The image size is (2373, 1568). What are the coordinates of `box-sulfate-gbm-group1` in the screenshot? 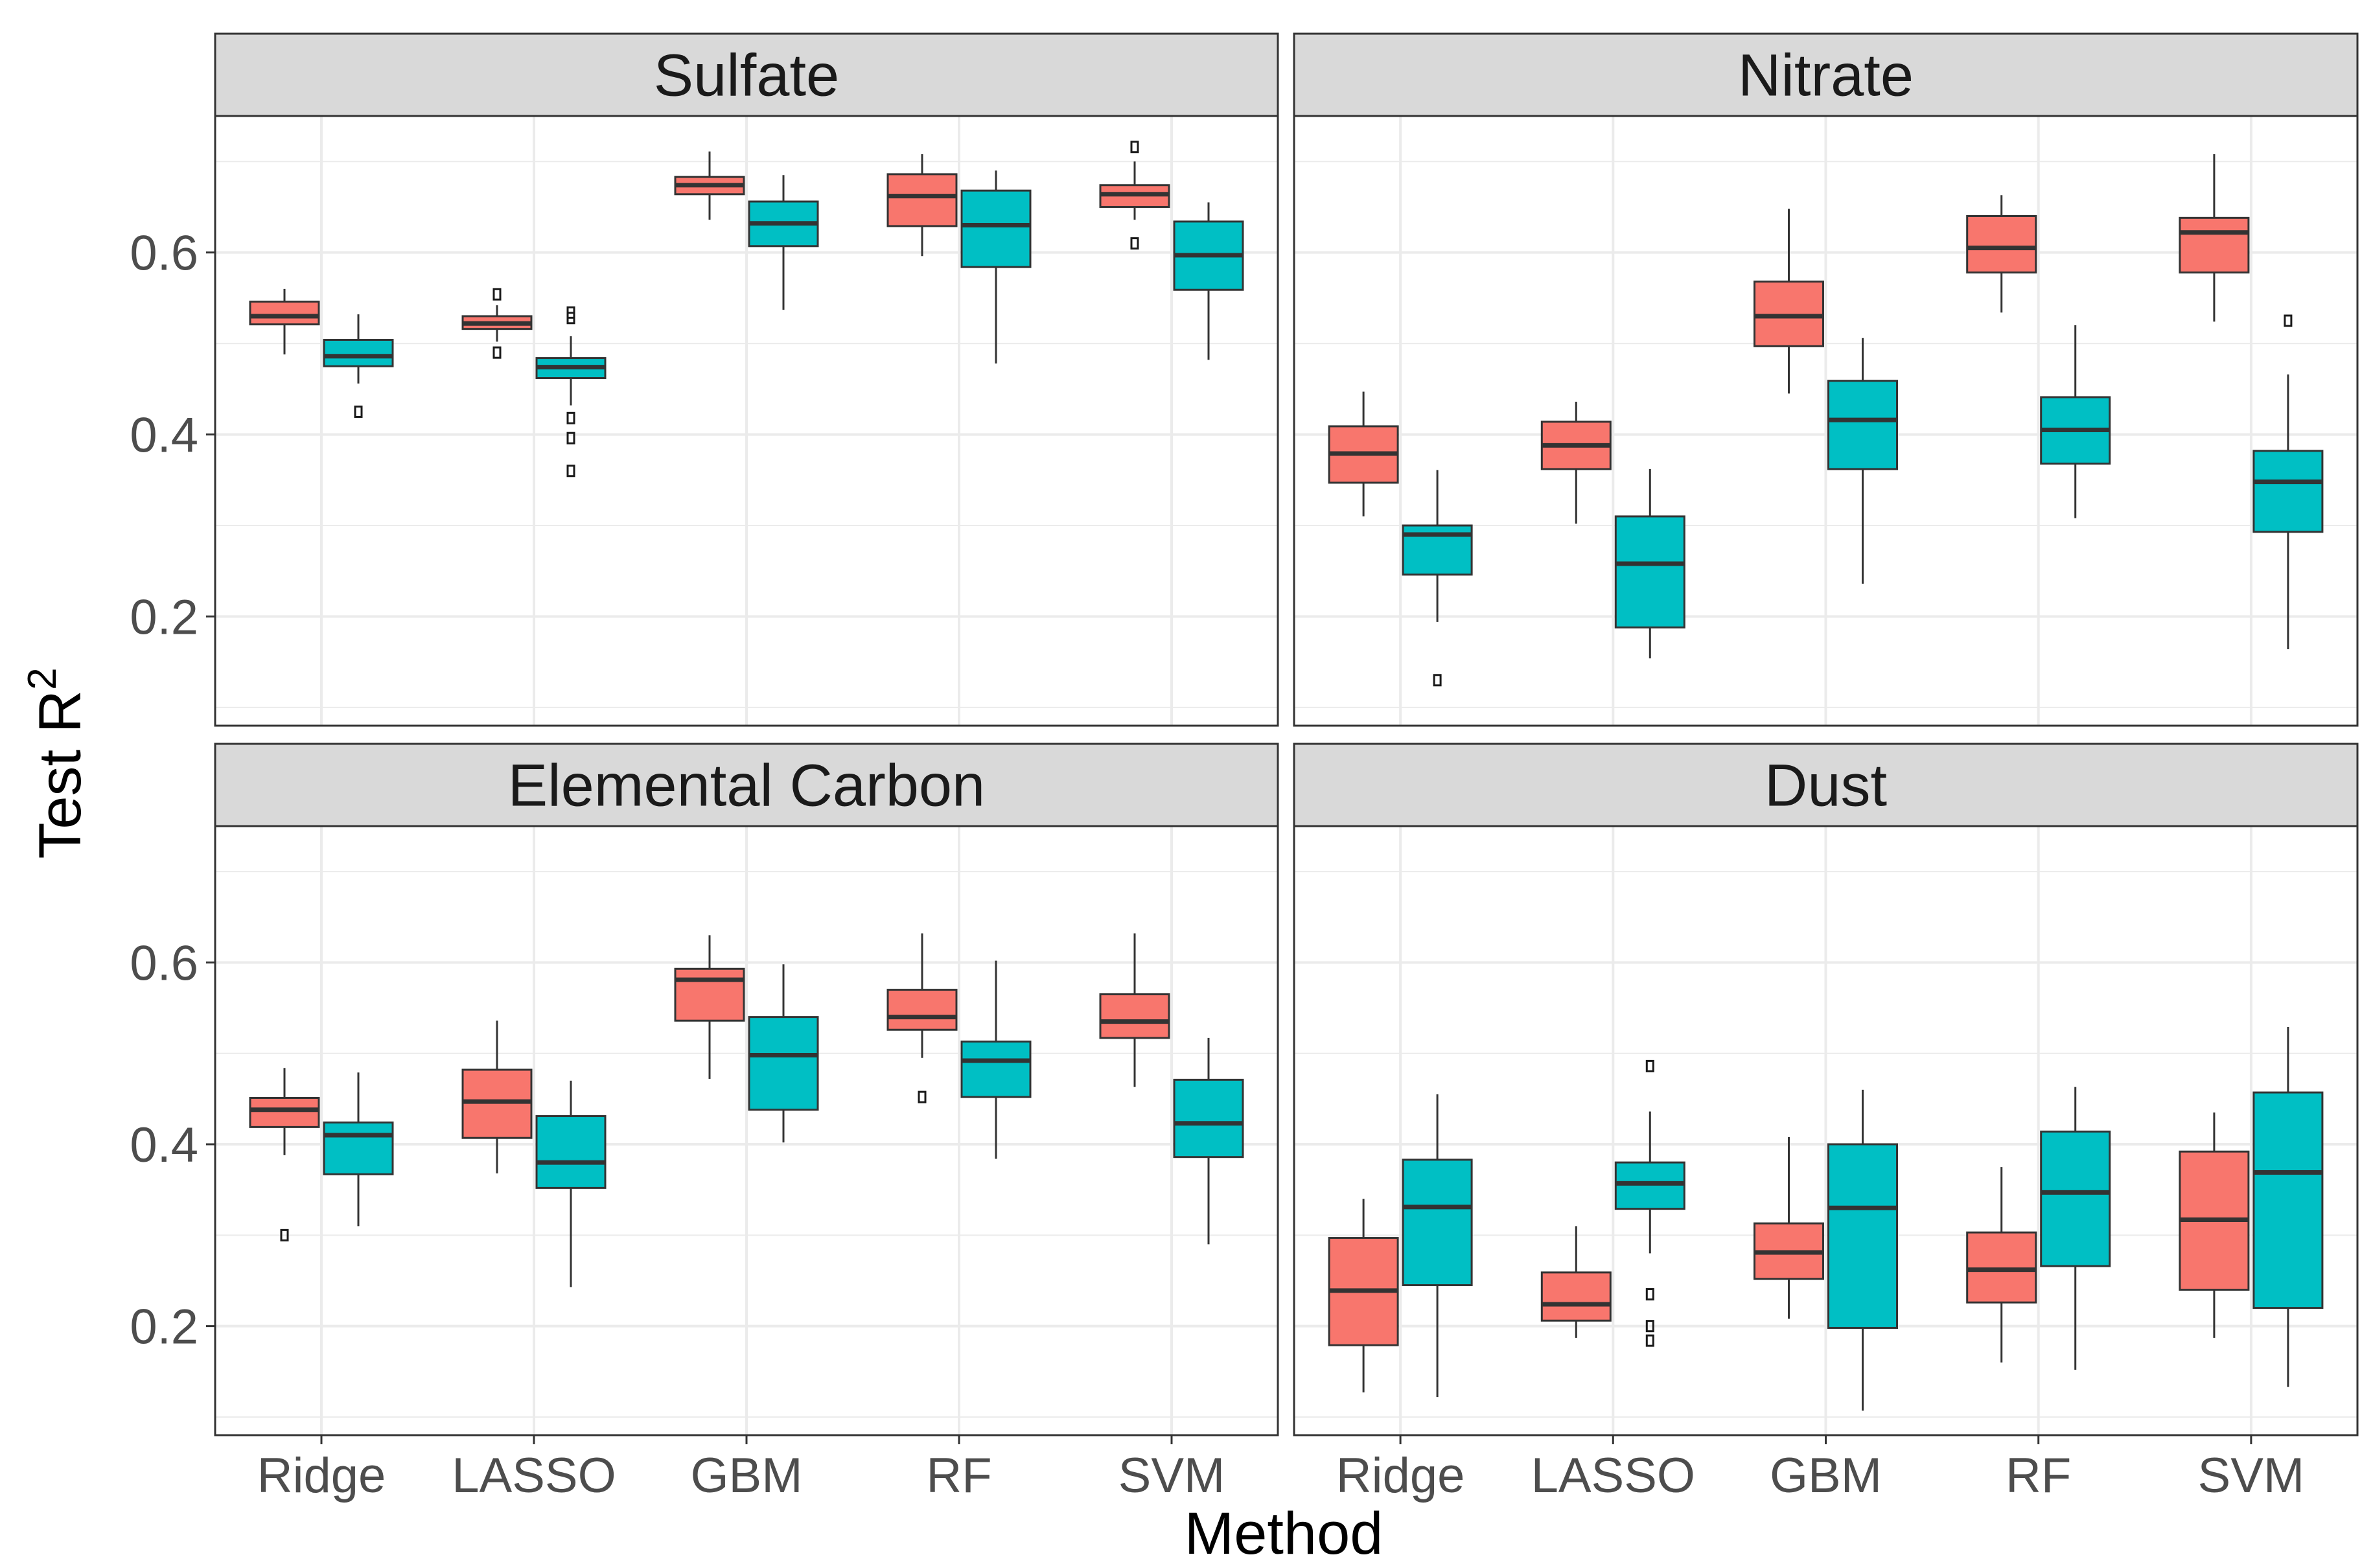 It's located at (709, 185).